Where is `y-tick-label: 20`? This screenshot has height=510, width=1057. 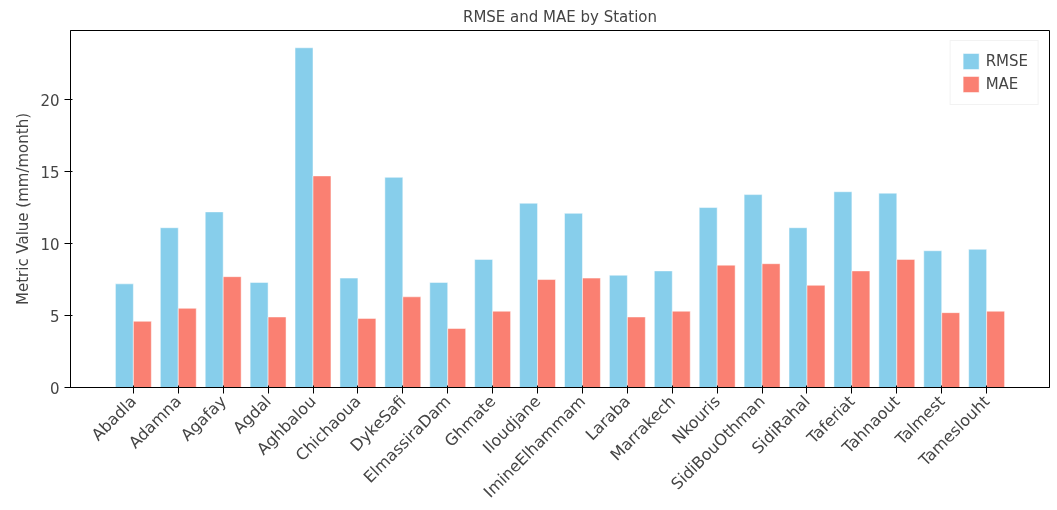
y-tick-label: 20 is located at coordinates (50, 100).